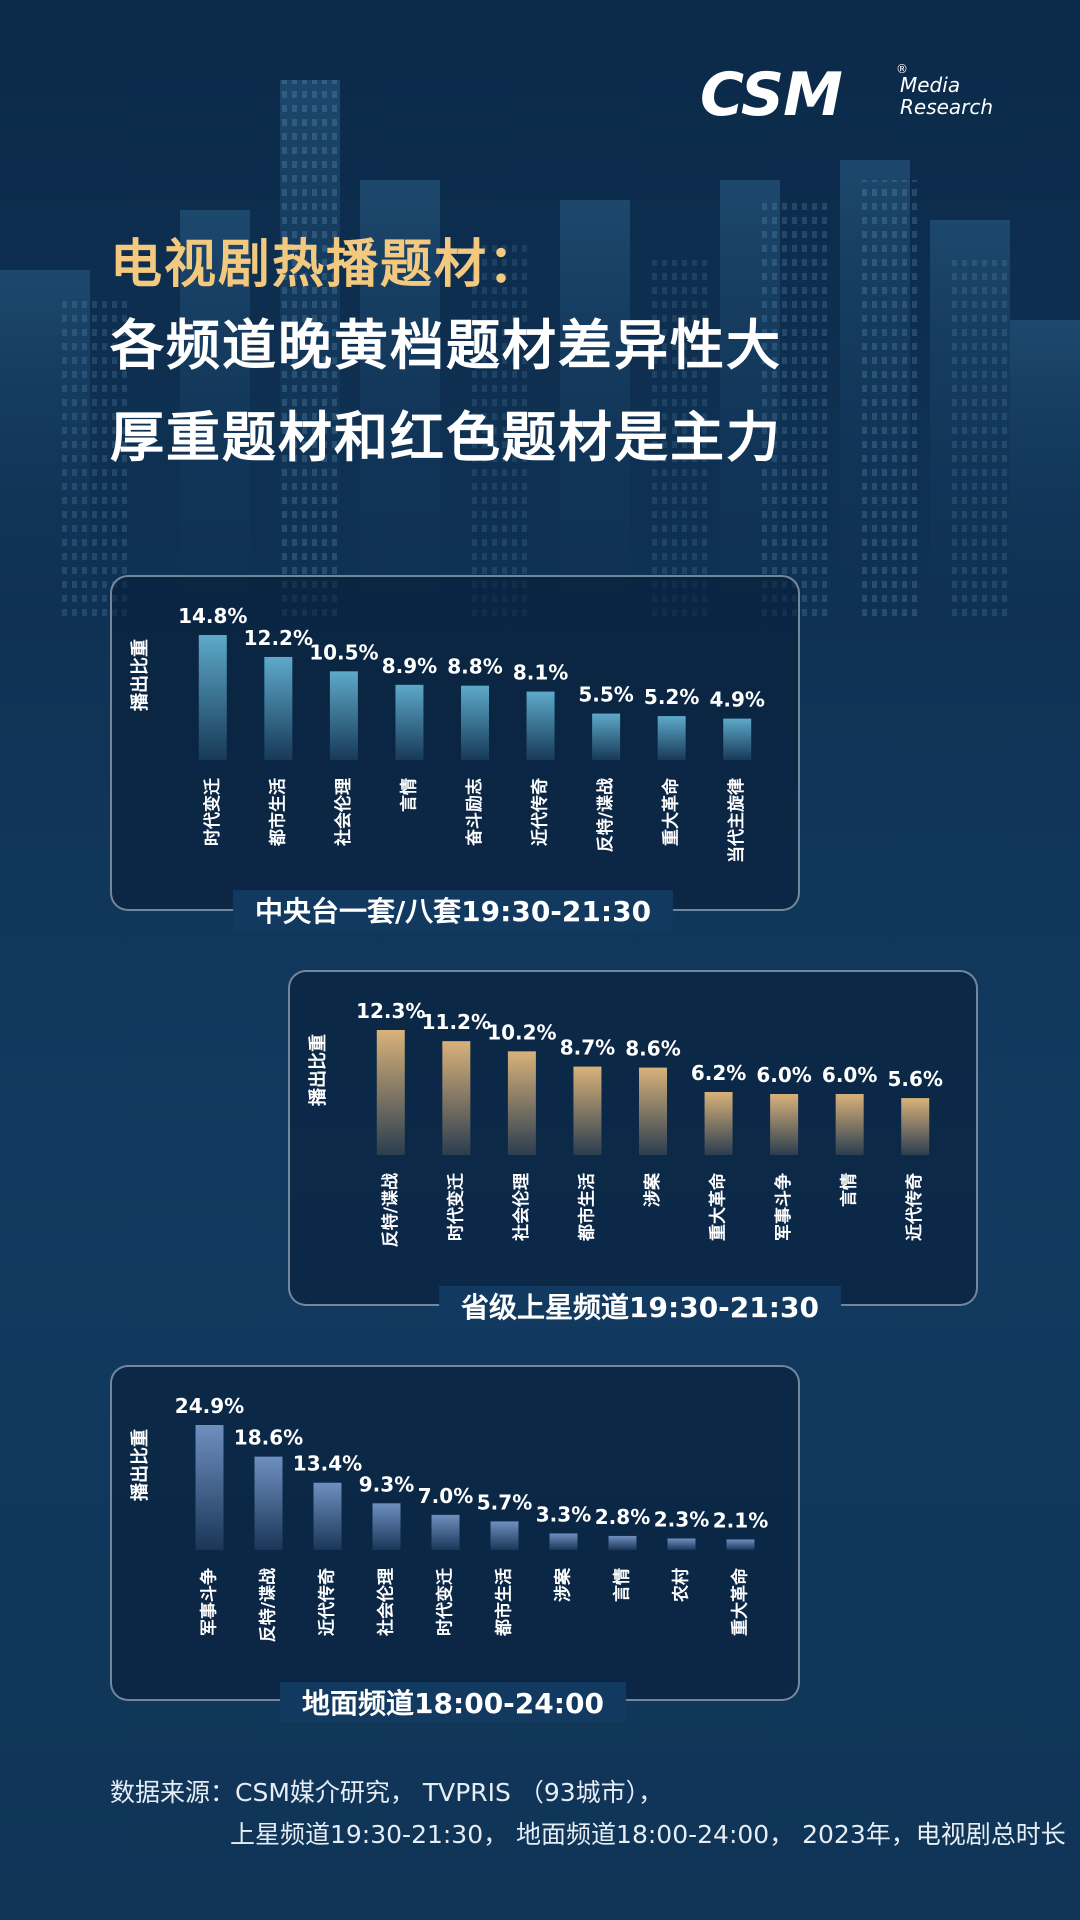 The image size is (1080, 1920). Describe the element at coordinates (268, 1438) in the screenshot. I see `data-label: 18.6%` at that location.